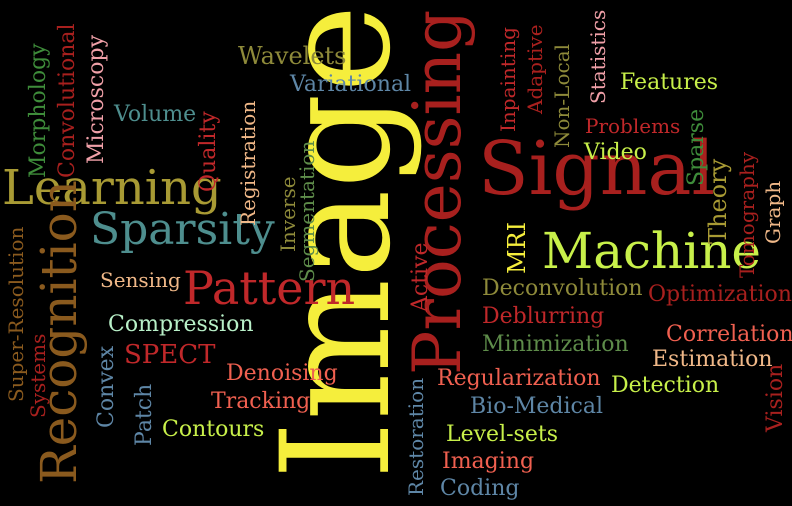 The height and width of the screenshot is (506, 792). I want to click on word-quality: Quality, so click(208, 151).